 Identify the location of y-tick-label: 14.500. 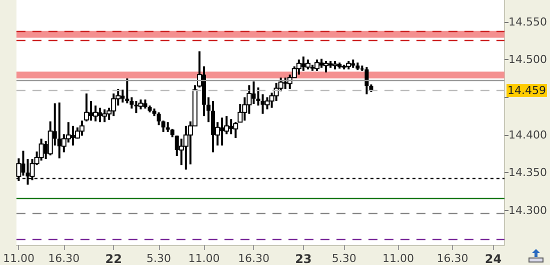
(528, 59).